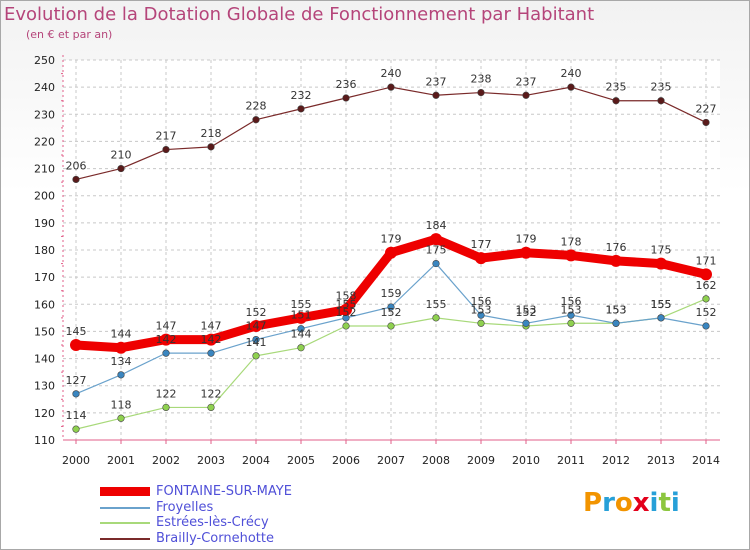  I want to click on y-tick-label: 220, so click(44, 141).